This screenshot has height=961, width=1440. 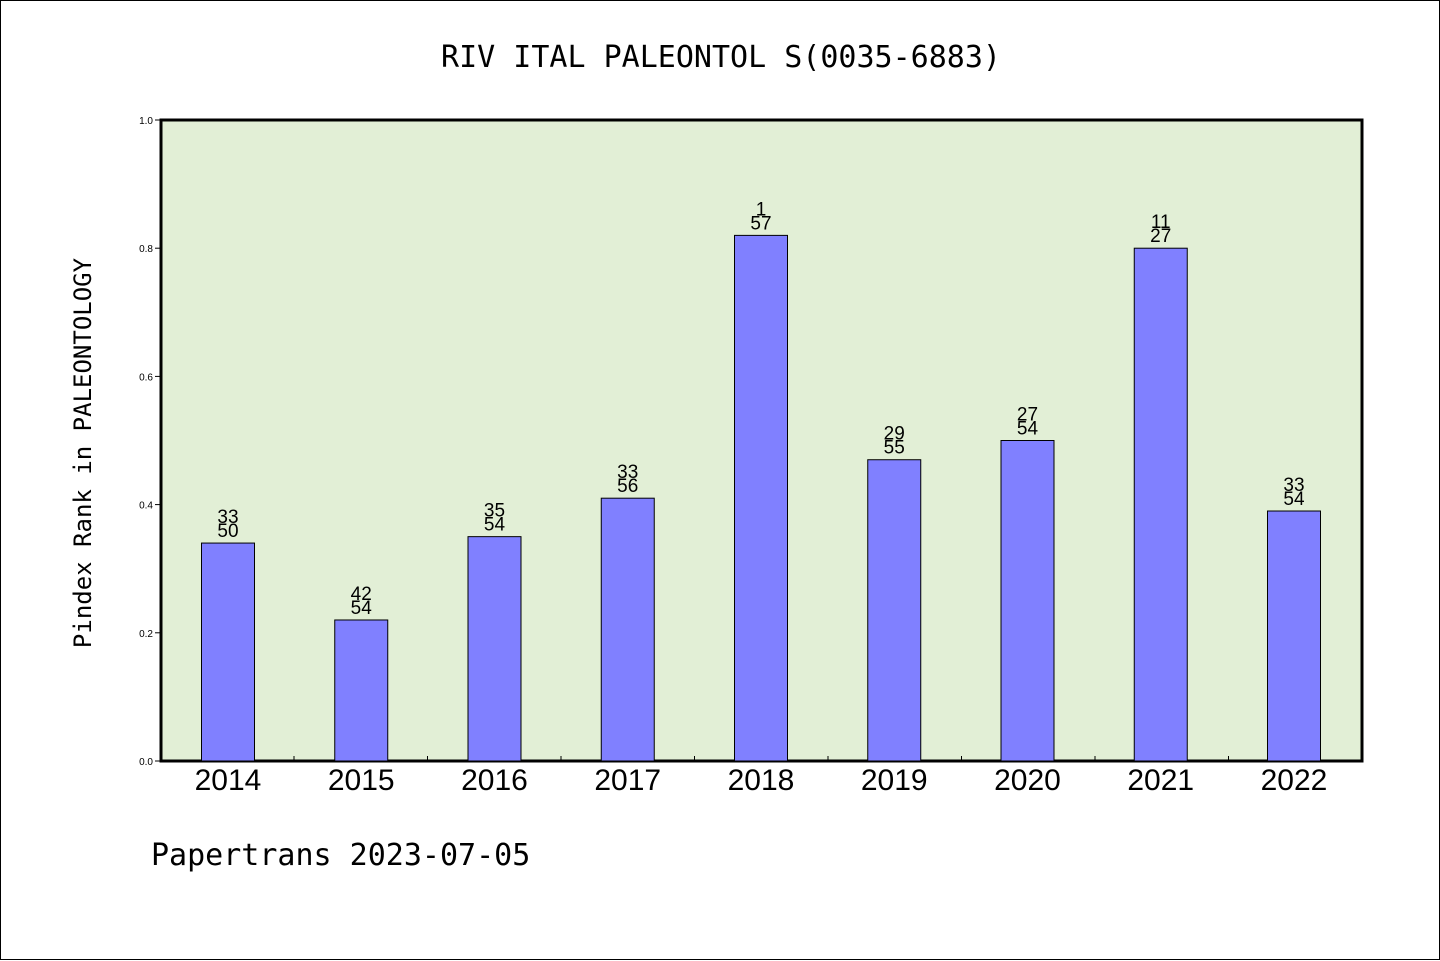 What do you see at coordinates (721, 57) in the screenshot?
I see `chart-title: RIV ITAL PALEONTOL S(0035-6883)` at bounding box center [721, 57].